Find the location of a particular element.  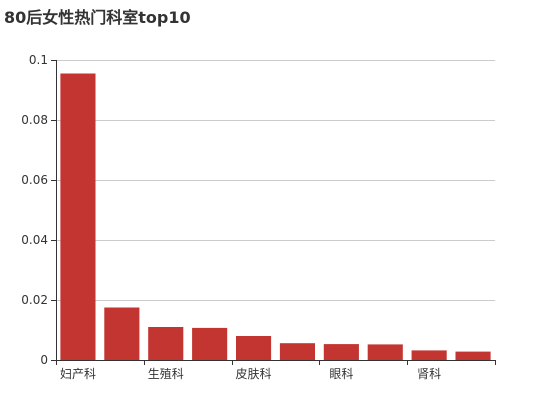

y-tick-label: 0.04 is located at coordinates (34, 240).